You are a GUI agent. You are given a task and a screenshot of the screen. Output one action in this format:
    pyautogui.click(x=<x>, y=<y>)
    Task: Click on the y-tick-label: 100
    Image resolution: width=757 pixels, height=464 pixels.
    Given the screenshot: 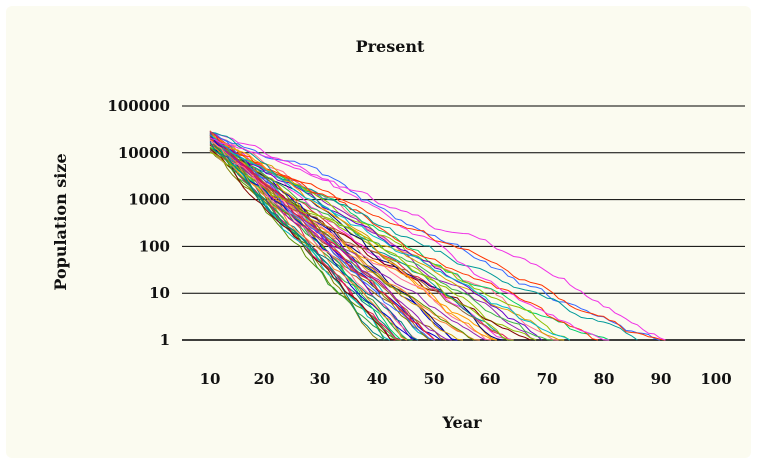 What is the action you would take?
    pyautogui.click(x=154, y=246)
    